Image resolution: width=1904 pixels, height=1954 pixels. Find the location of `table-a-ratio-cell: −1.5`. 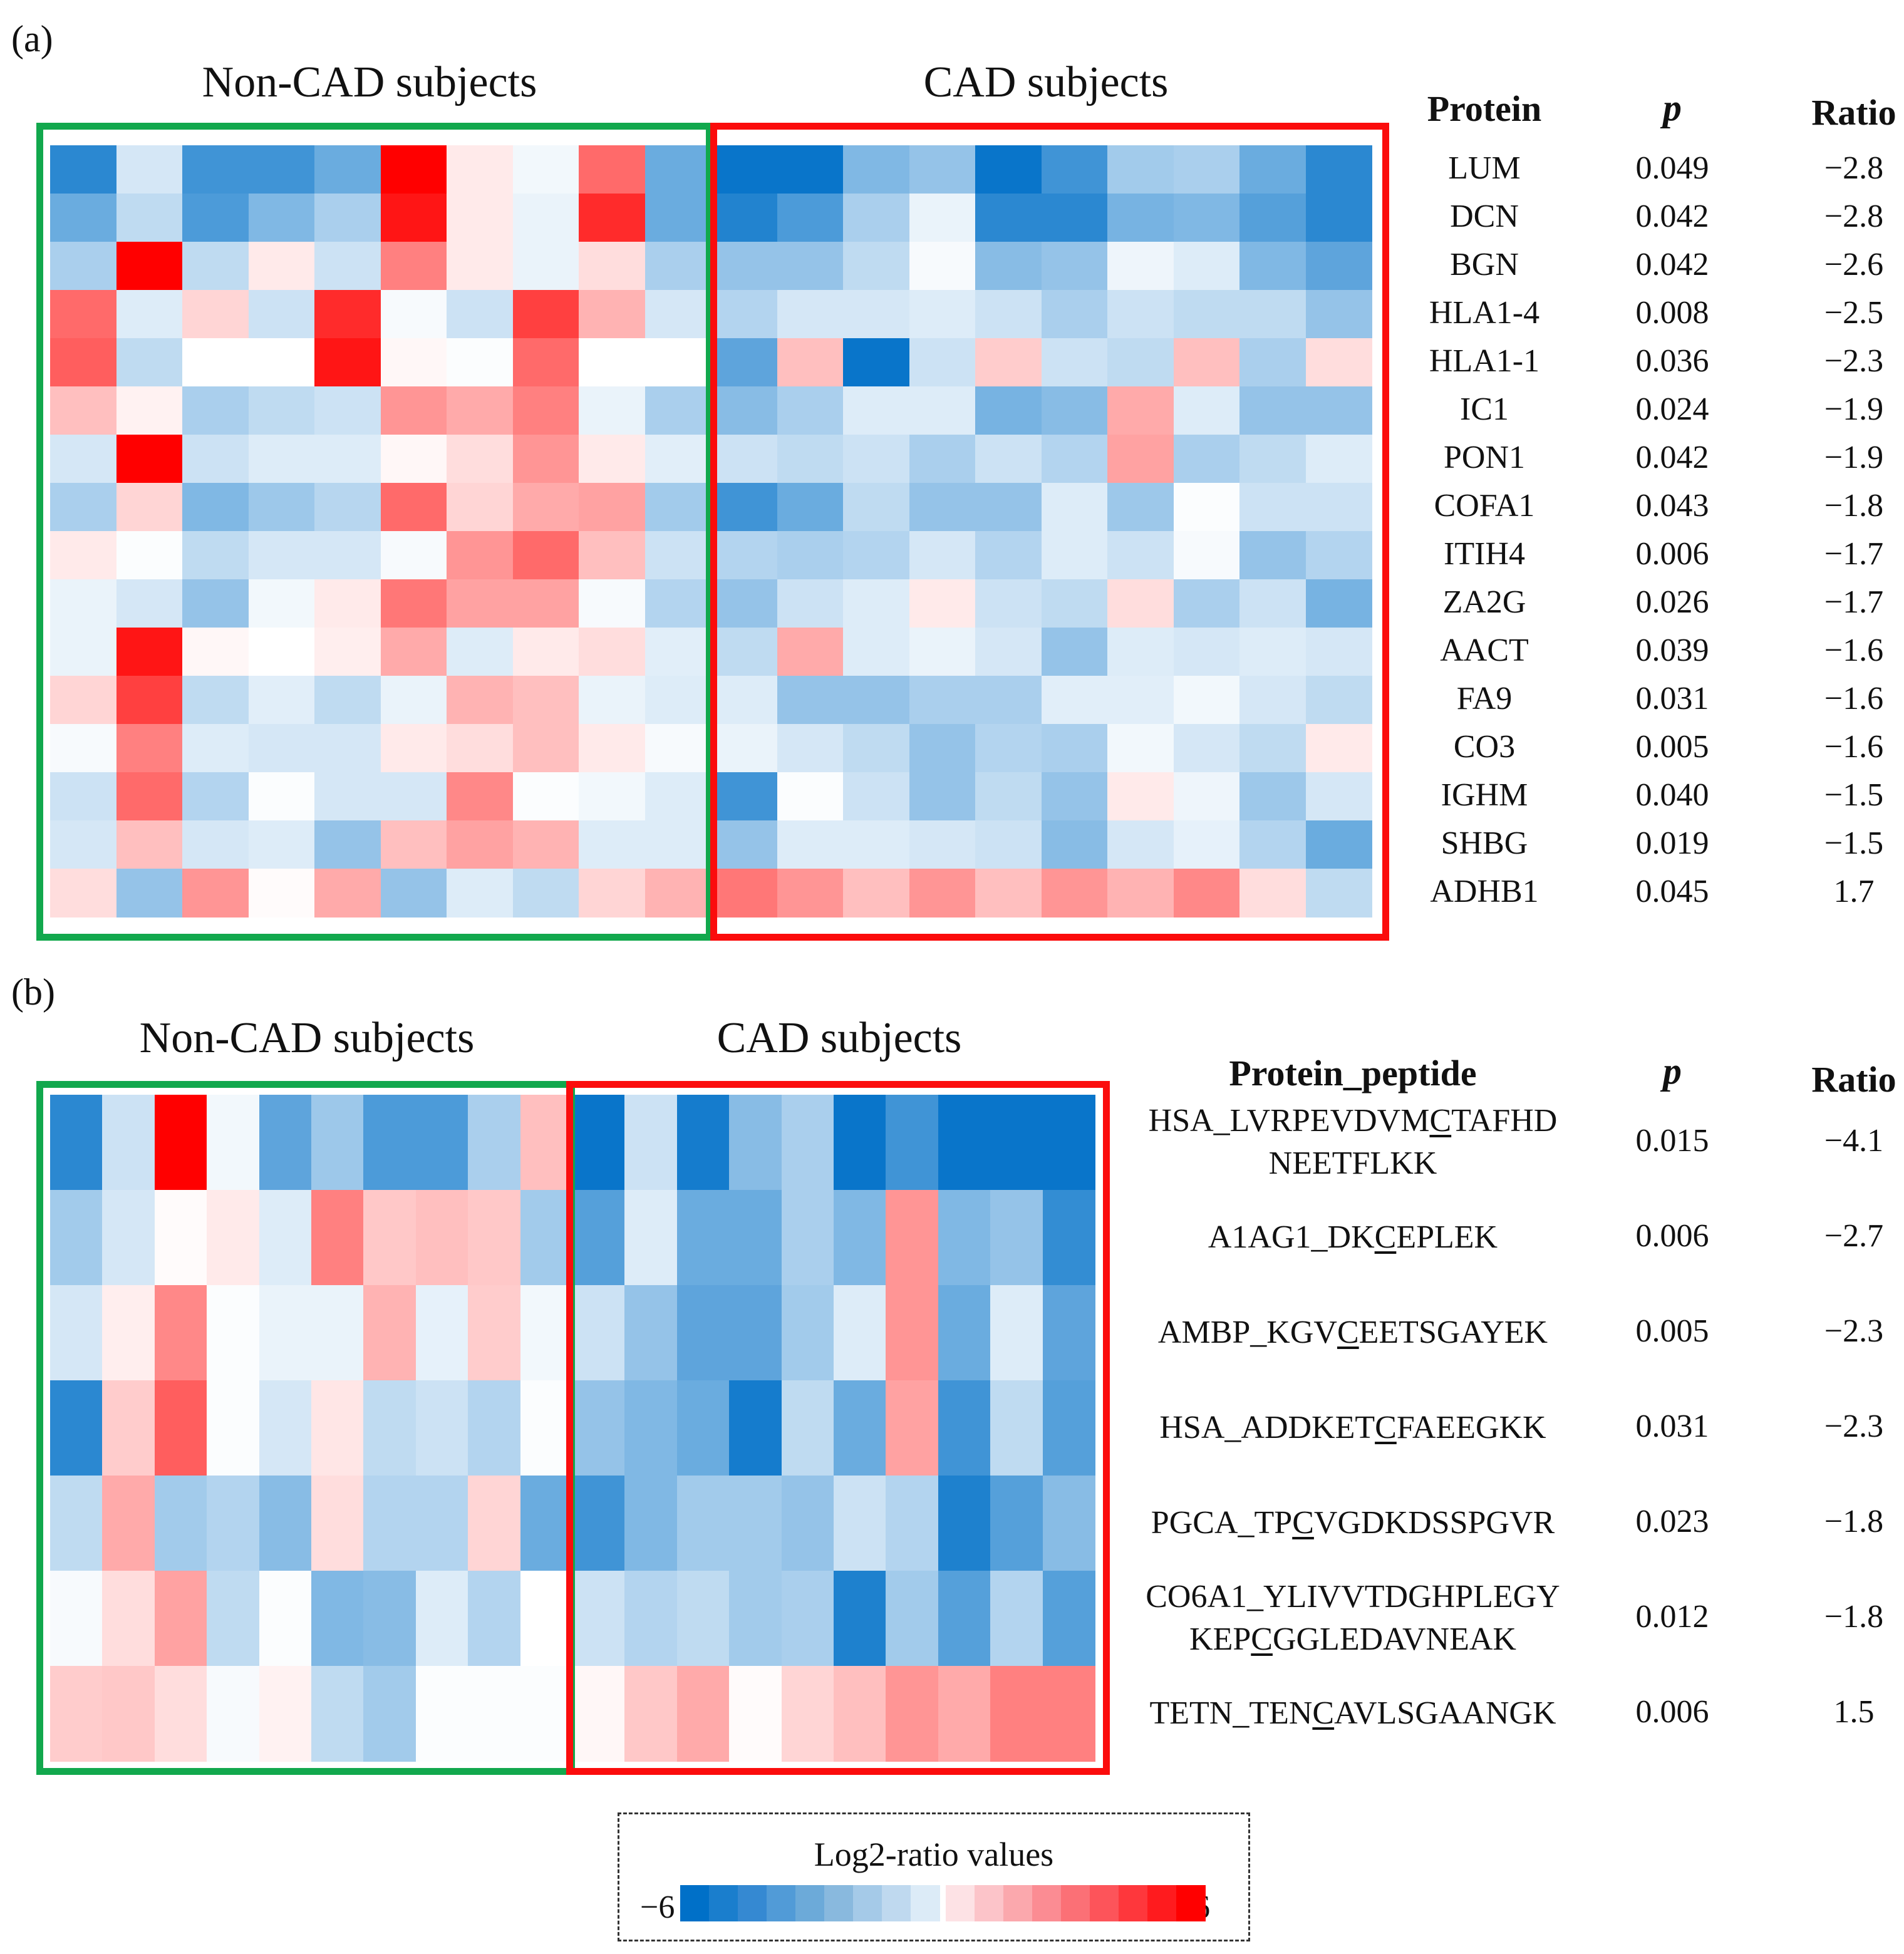

table-a-ratio-cell: −1.5 is located at coordinates (1854, 843).